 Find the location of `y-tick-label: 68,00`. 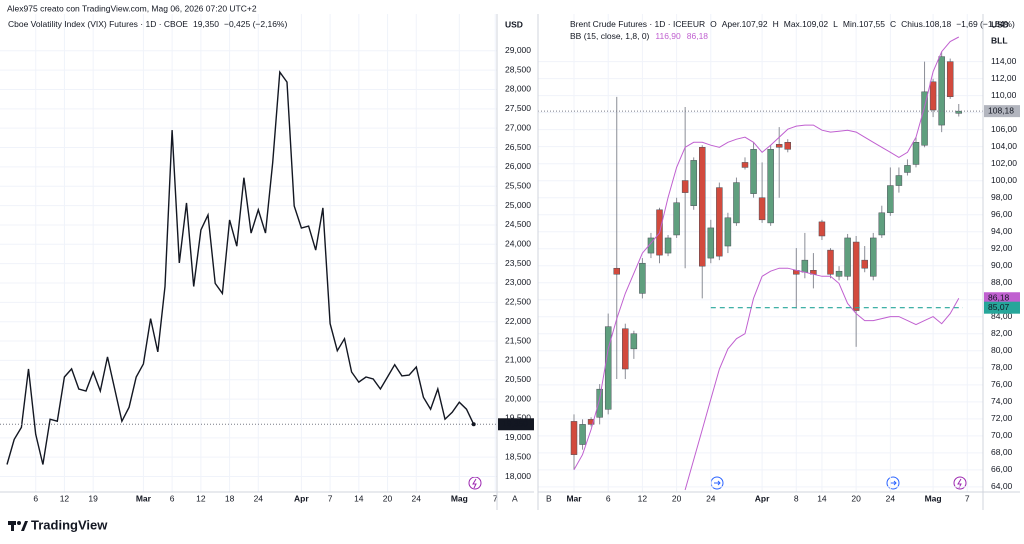

y-tick-label: 68,00 is located at coordinates (1002, 452).